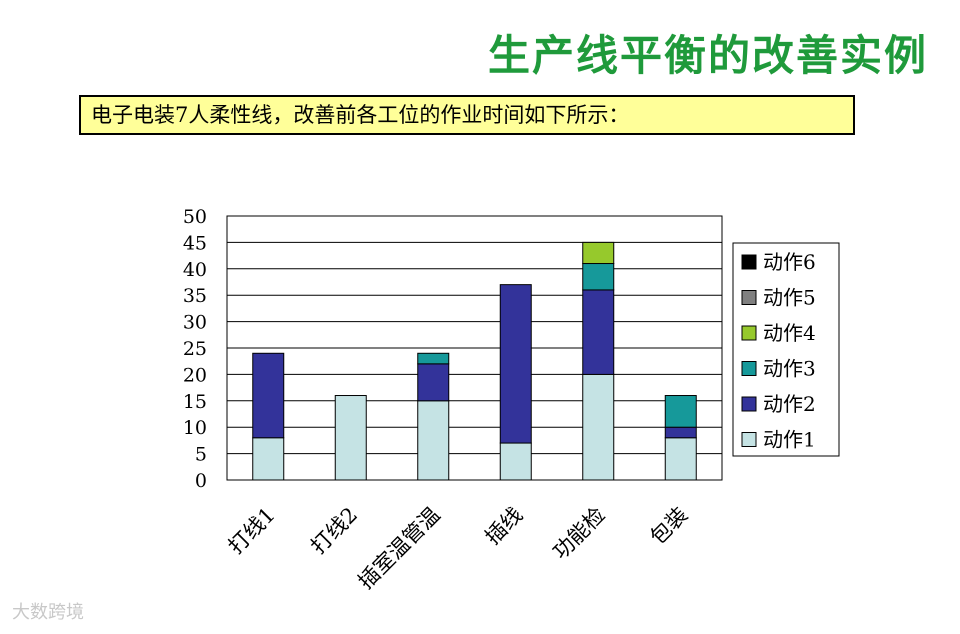 Image resolution: width=960 pixels, height=634 pixels. What do you see at coordinates (789, 440) in the screenshot?
I see `legend-label: 动作1` at bounding box center [789, 440].